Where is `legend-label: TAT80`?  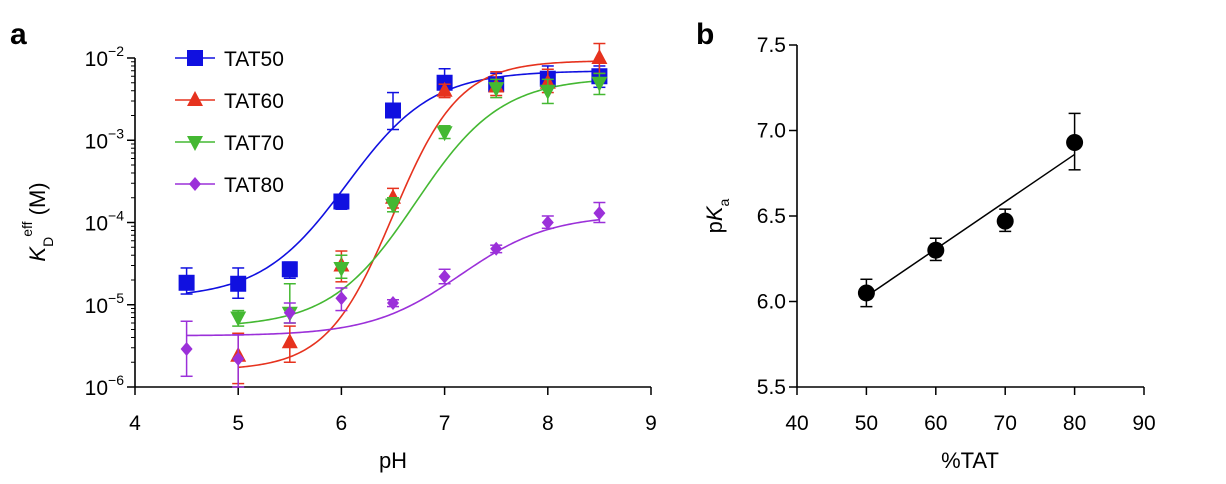
legend-label: TAT80 is located at coordinates (254, 185).